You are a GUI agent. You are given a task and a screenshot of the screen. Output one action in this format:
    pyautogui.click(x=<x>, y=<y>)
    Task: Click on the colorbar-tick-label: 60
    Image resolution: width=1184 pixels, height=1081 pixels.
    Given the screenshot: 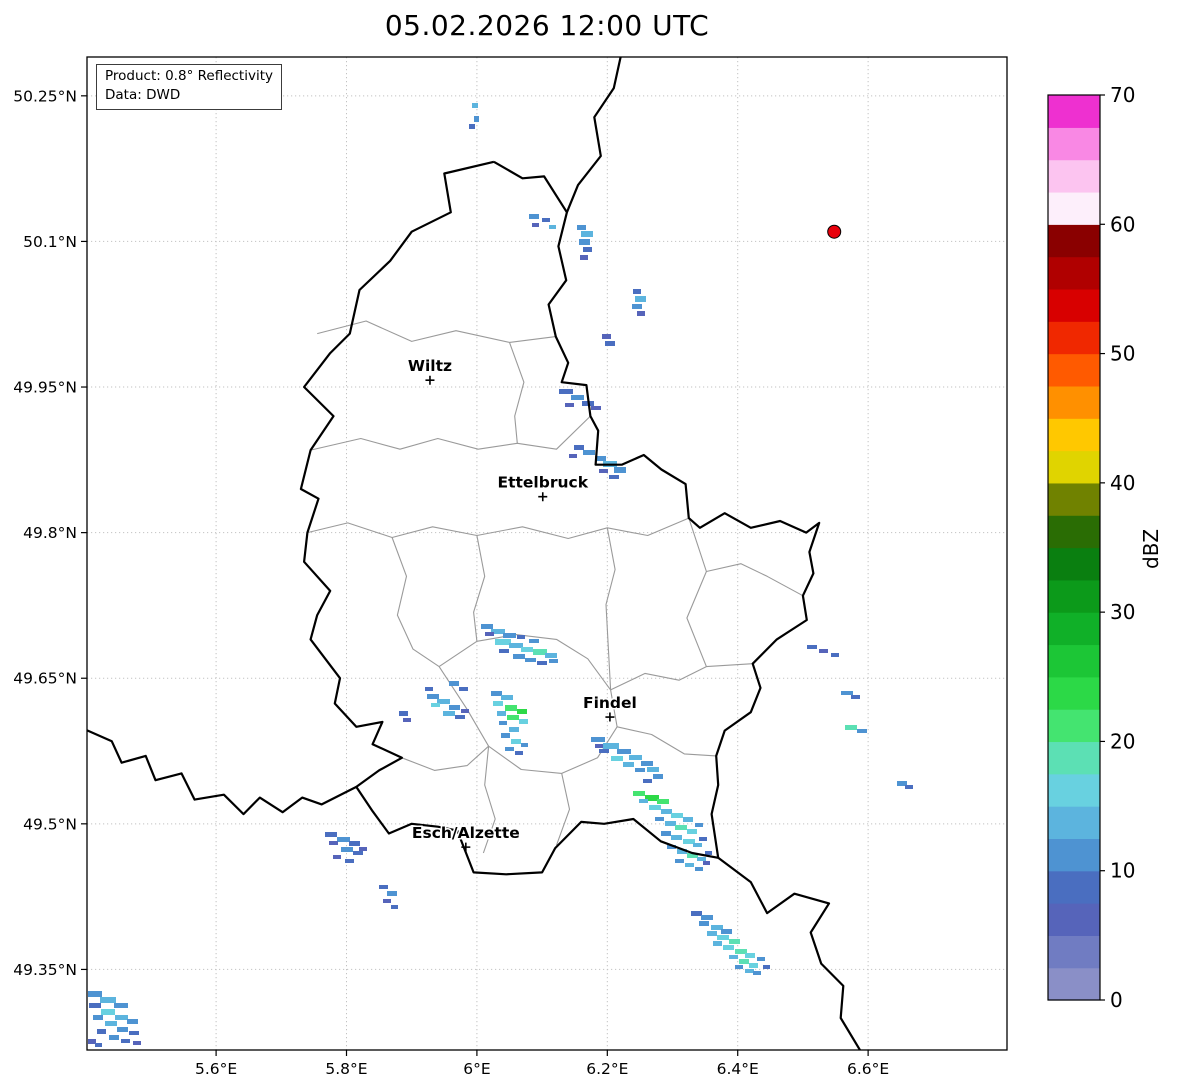 What is the action you would take?
    pyautogui.click(x=1122, y=224)
    